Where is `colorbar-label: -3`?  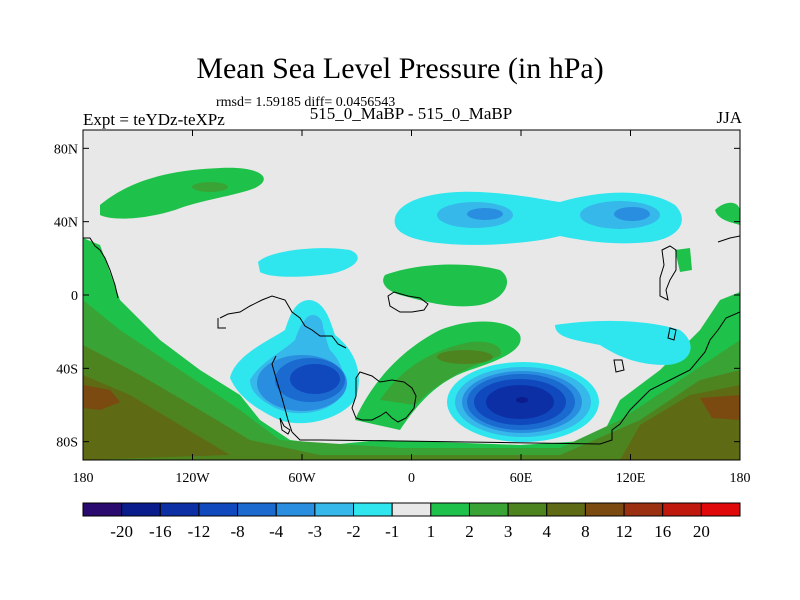
colorbar-label: -3 is located at coordinates (315, 531).